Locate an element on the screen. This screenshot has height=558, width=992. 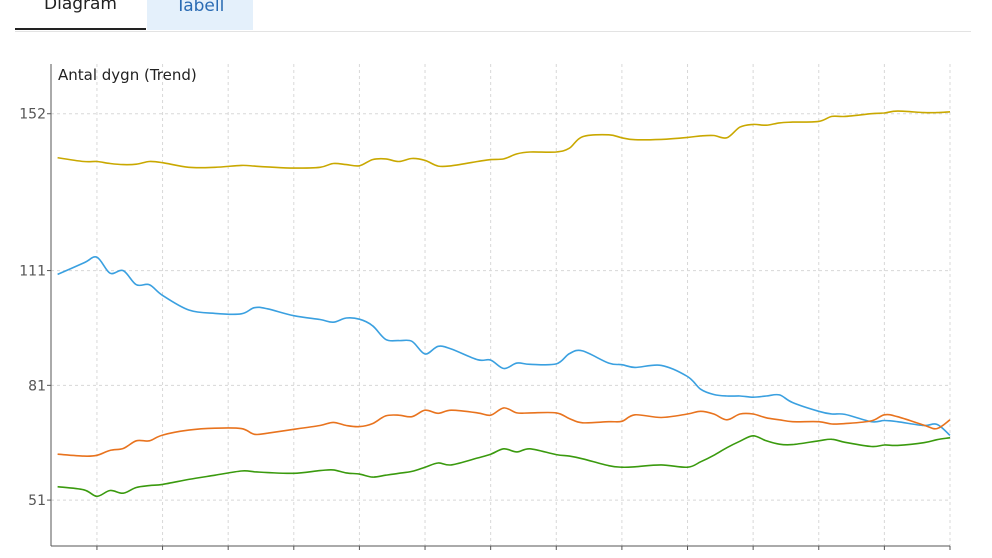
y-tick-label: 152 is located at coordinates (32, 115).